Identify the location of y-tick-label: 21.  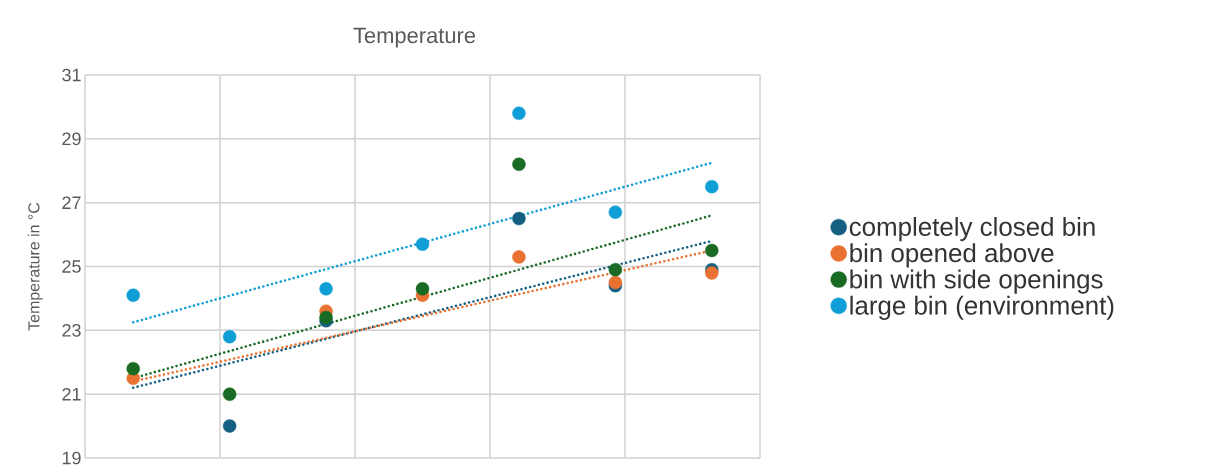
(71, 394).